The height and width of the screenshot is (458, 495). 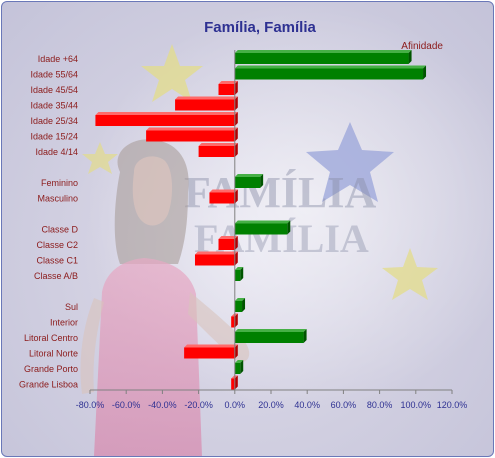 What do you see at coordinates (271, 405) in the screenshot?
I see `tick-label: 20.0%` at bounding box center [271, 405].